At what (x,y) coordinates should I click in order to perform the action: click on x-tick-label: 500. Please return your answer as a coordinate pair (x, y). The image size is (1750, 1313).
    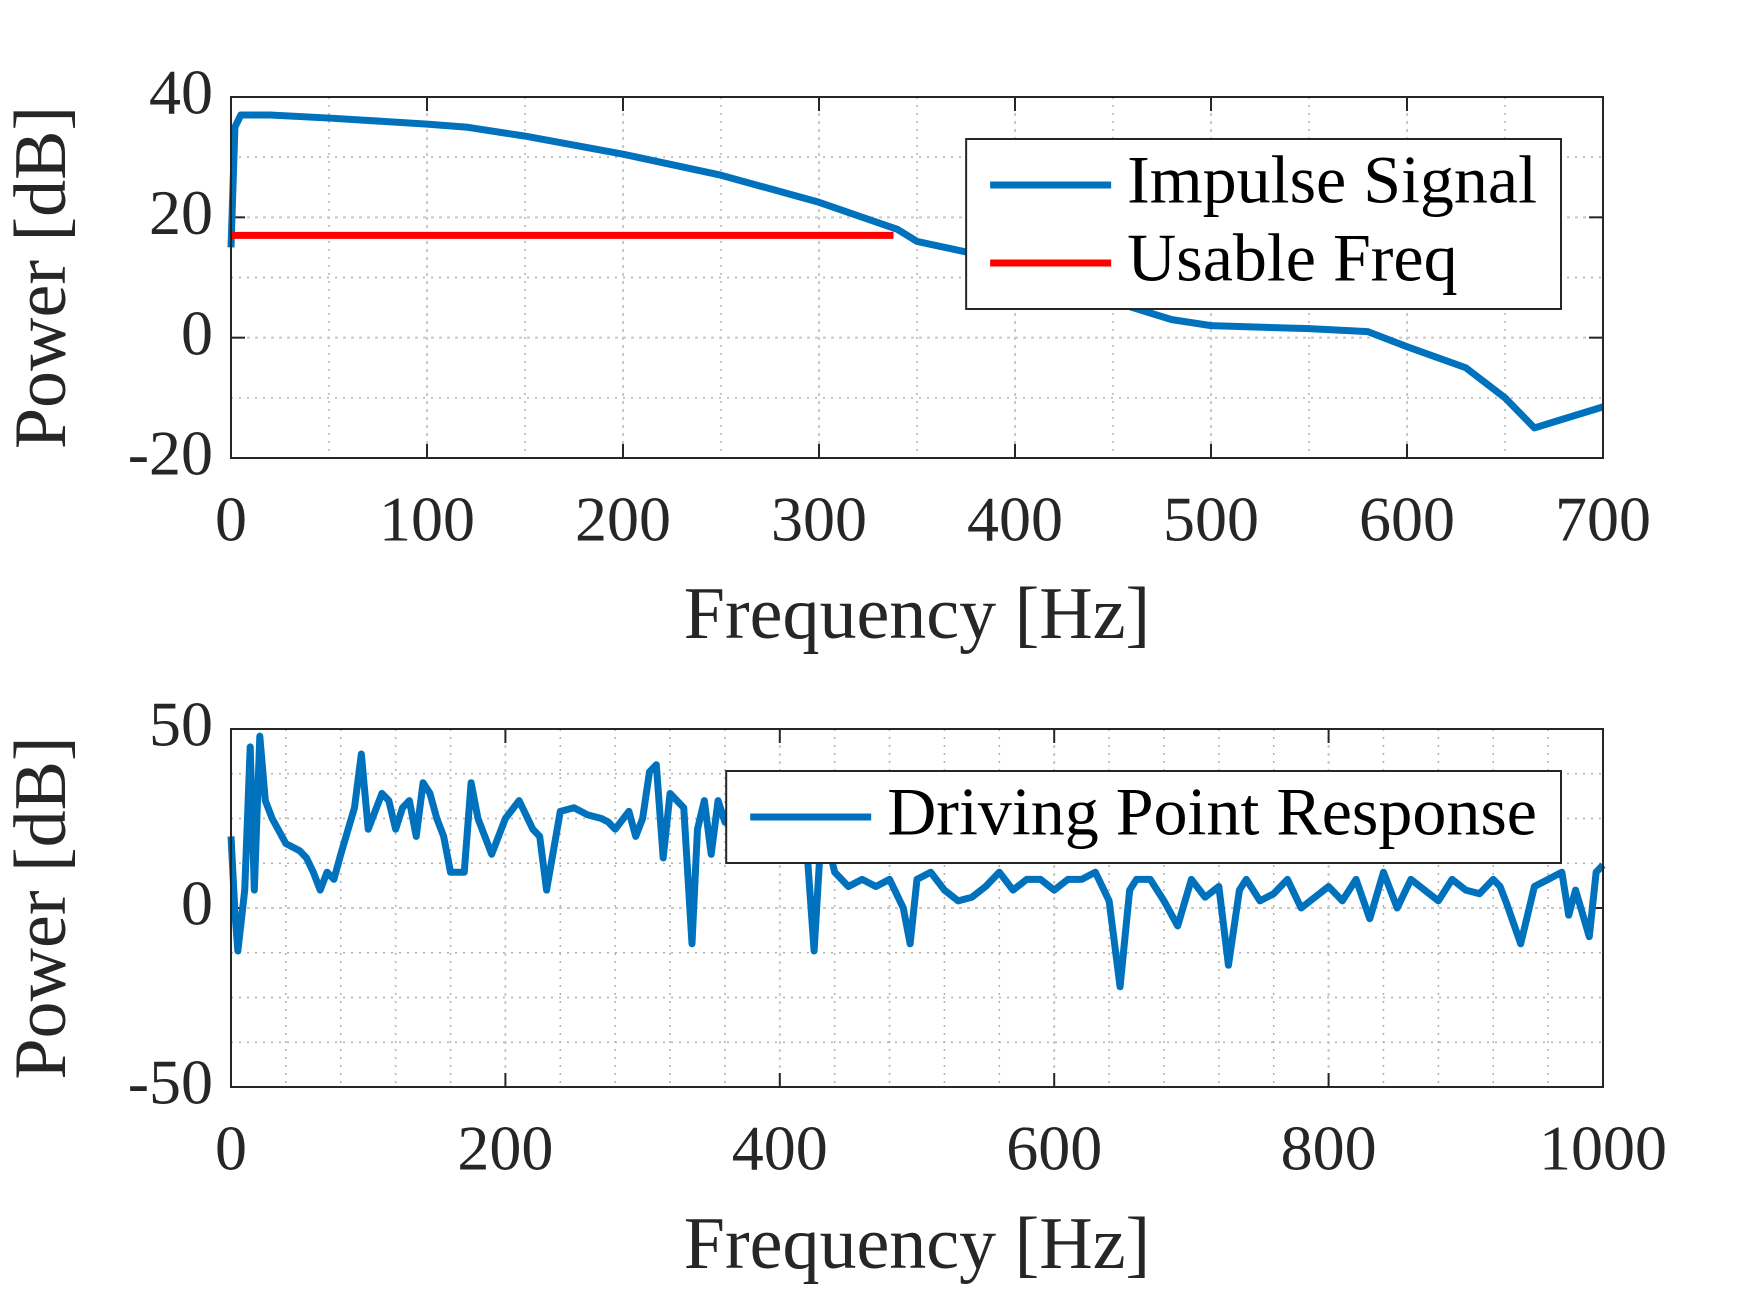
    Looking at the image, I should click on (1211, 519).